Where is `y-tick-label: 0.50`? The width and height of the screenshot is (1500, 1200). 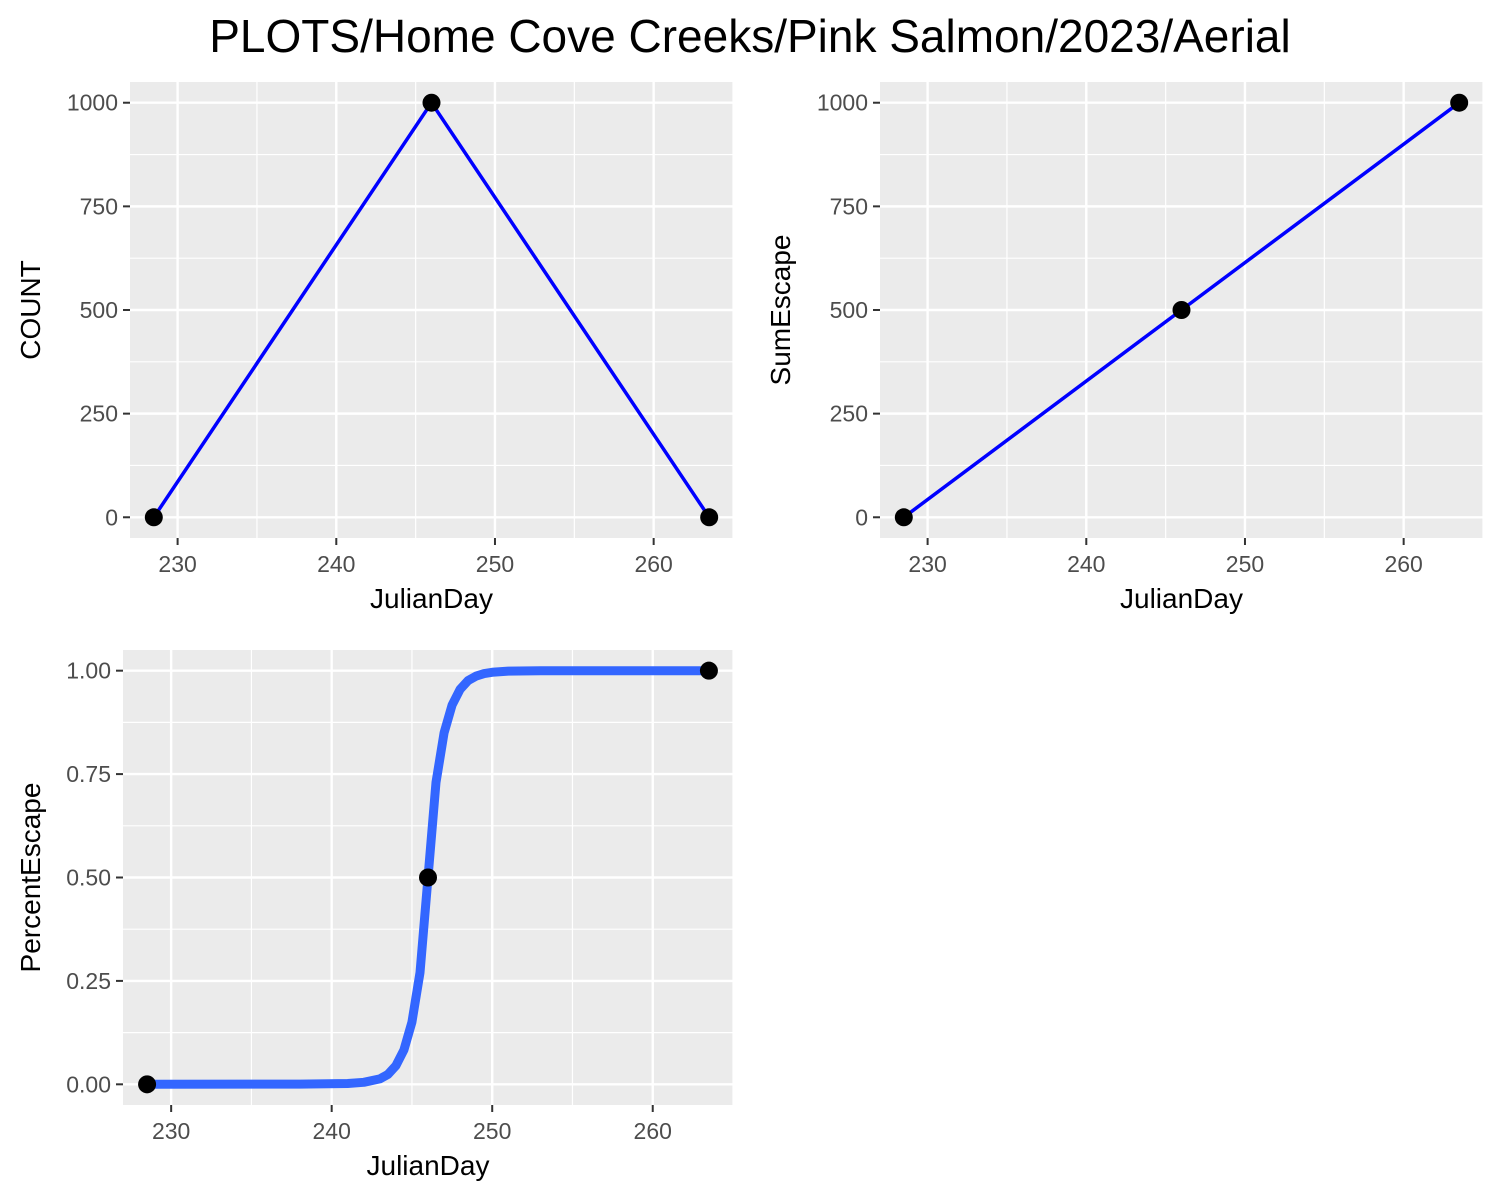 y-tick-label: 0.50 is located at coordinates (88, 878).